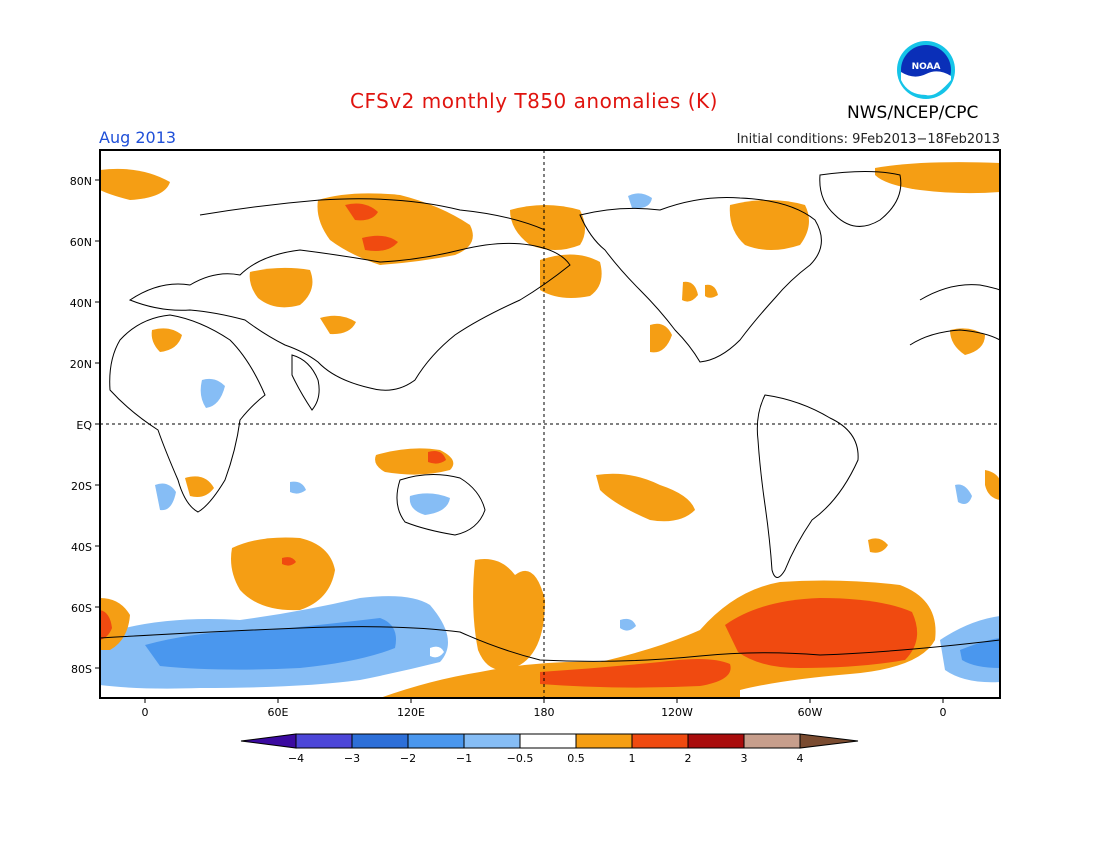  Describe the element at coordinates (81, 303) in the screenshot. I see `lat-label: 40N` at that location.